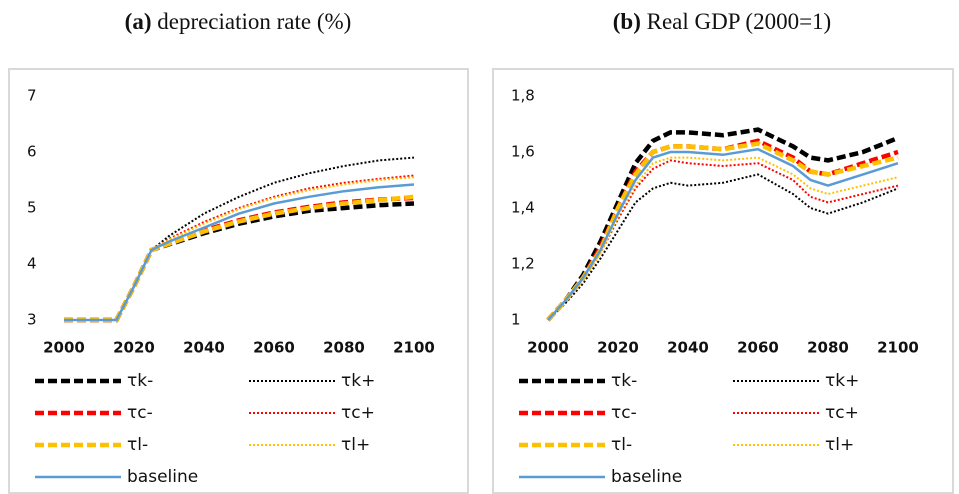 The image size is (959, 494). I want to click on chart-title: (b) Real GDP (2000=1), so click(722, 21).